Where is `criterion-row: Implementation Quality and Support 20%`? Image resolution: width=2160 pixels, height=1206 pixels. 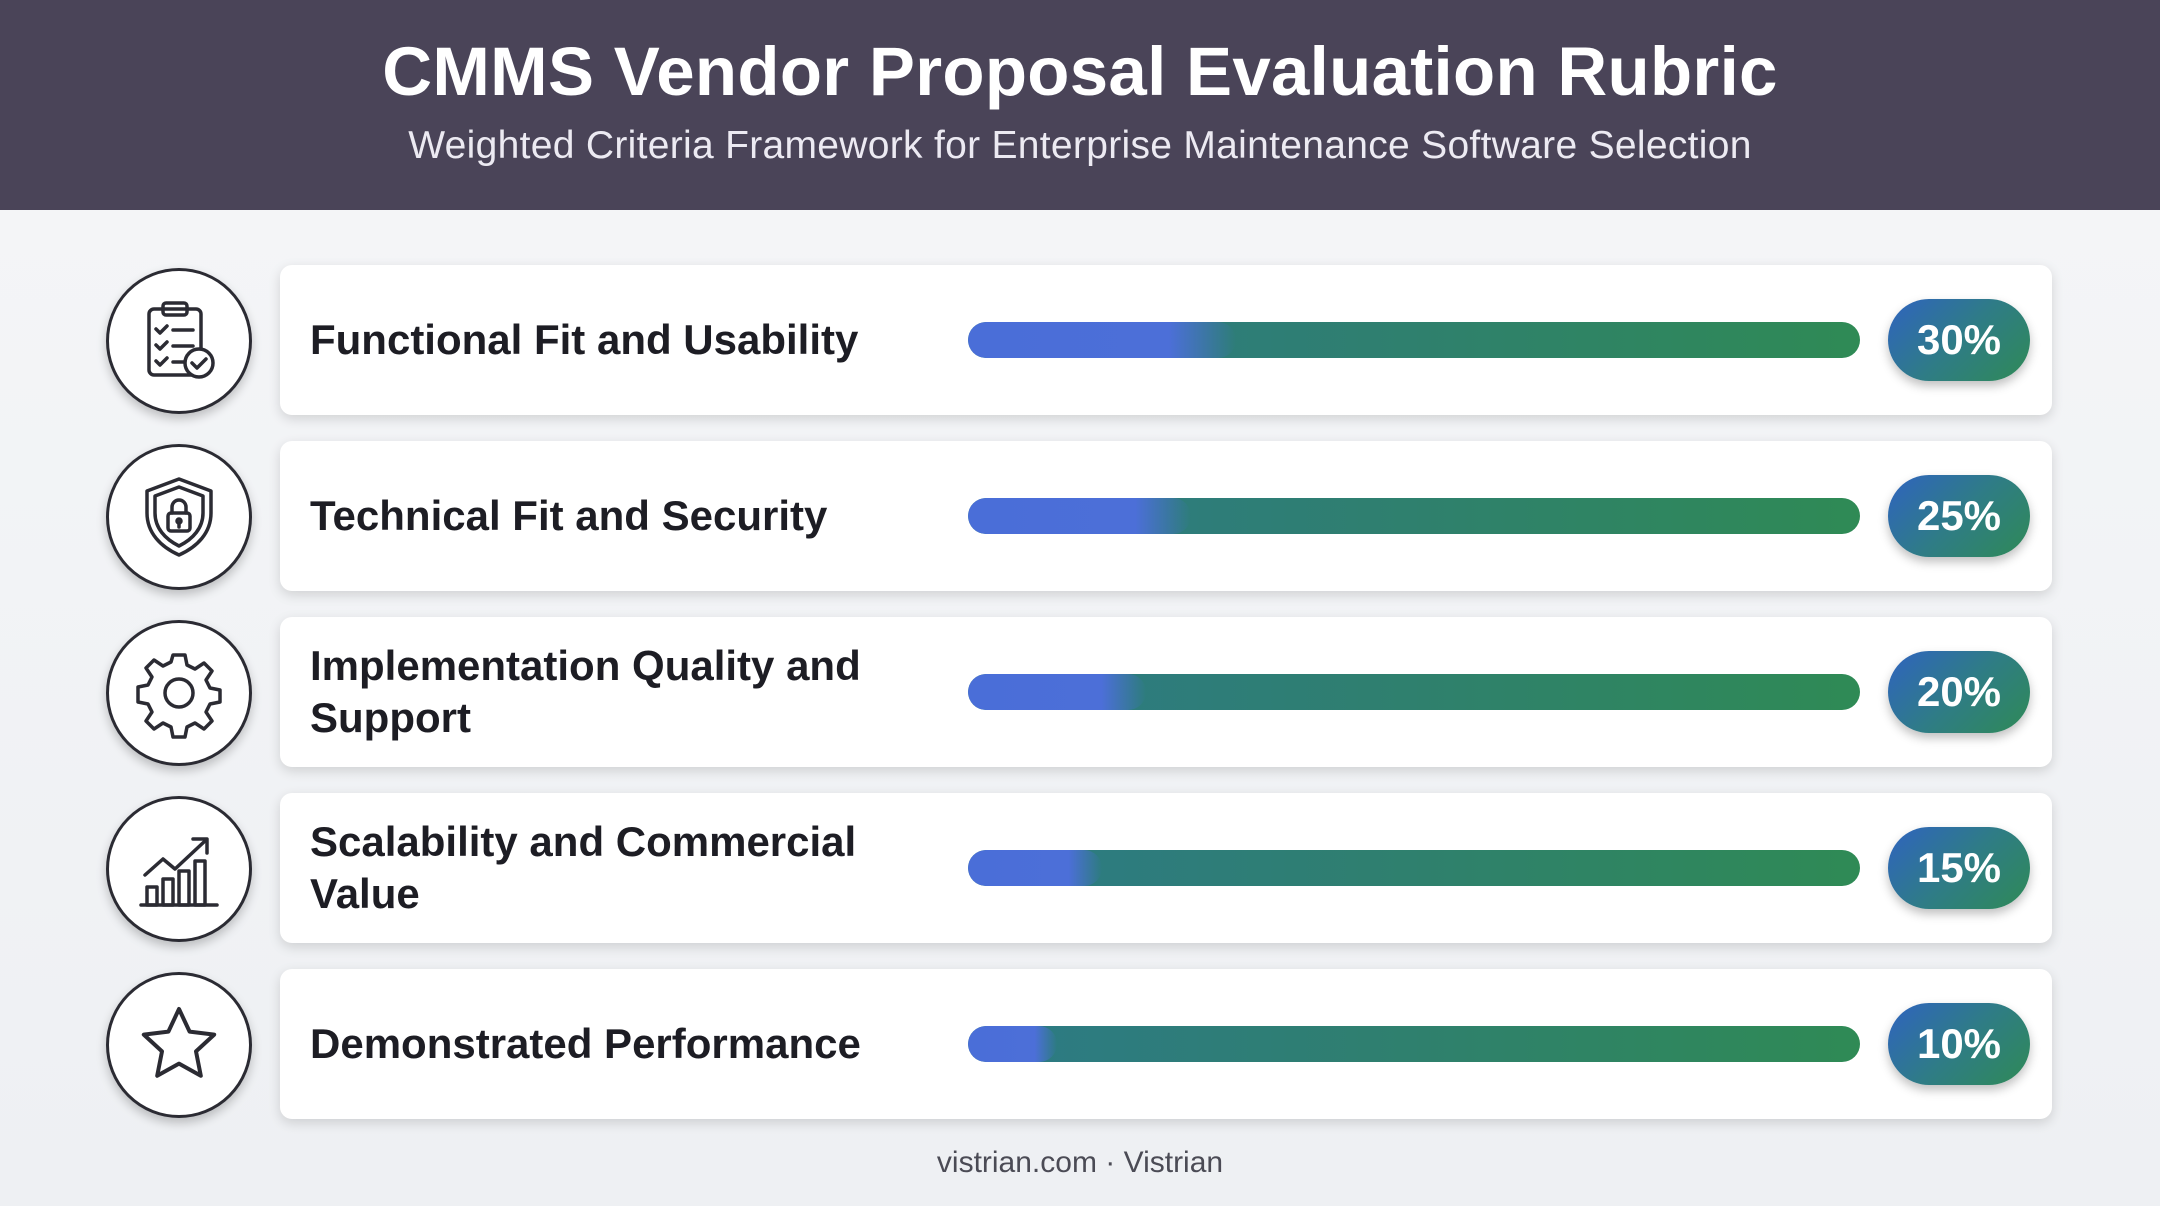
criterion-row: Implementation Quality and Support 20% is located at coordinates (1080, 693).